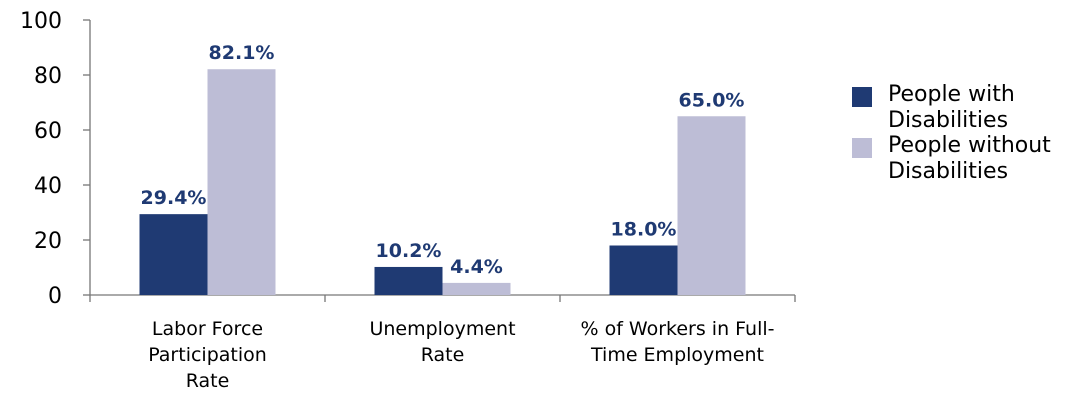 Image resolution: width=1078 pixels, height=393 pixels. Describe the element at coordinates (476, 267) in the screenshot. I see `data-label: 4.4%` at that location.